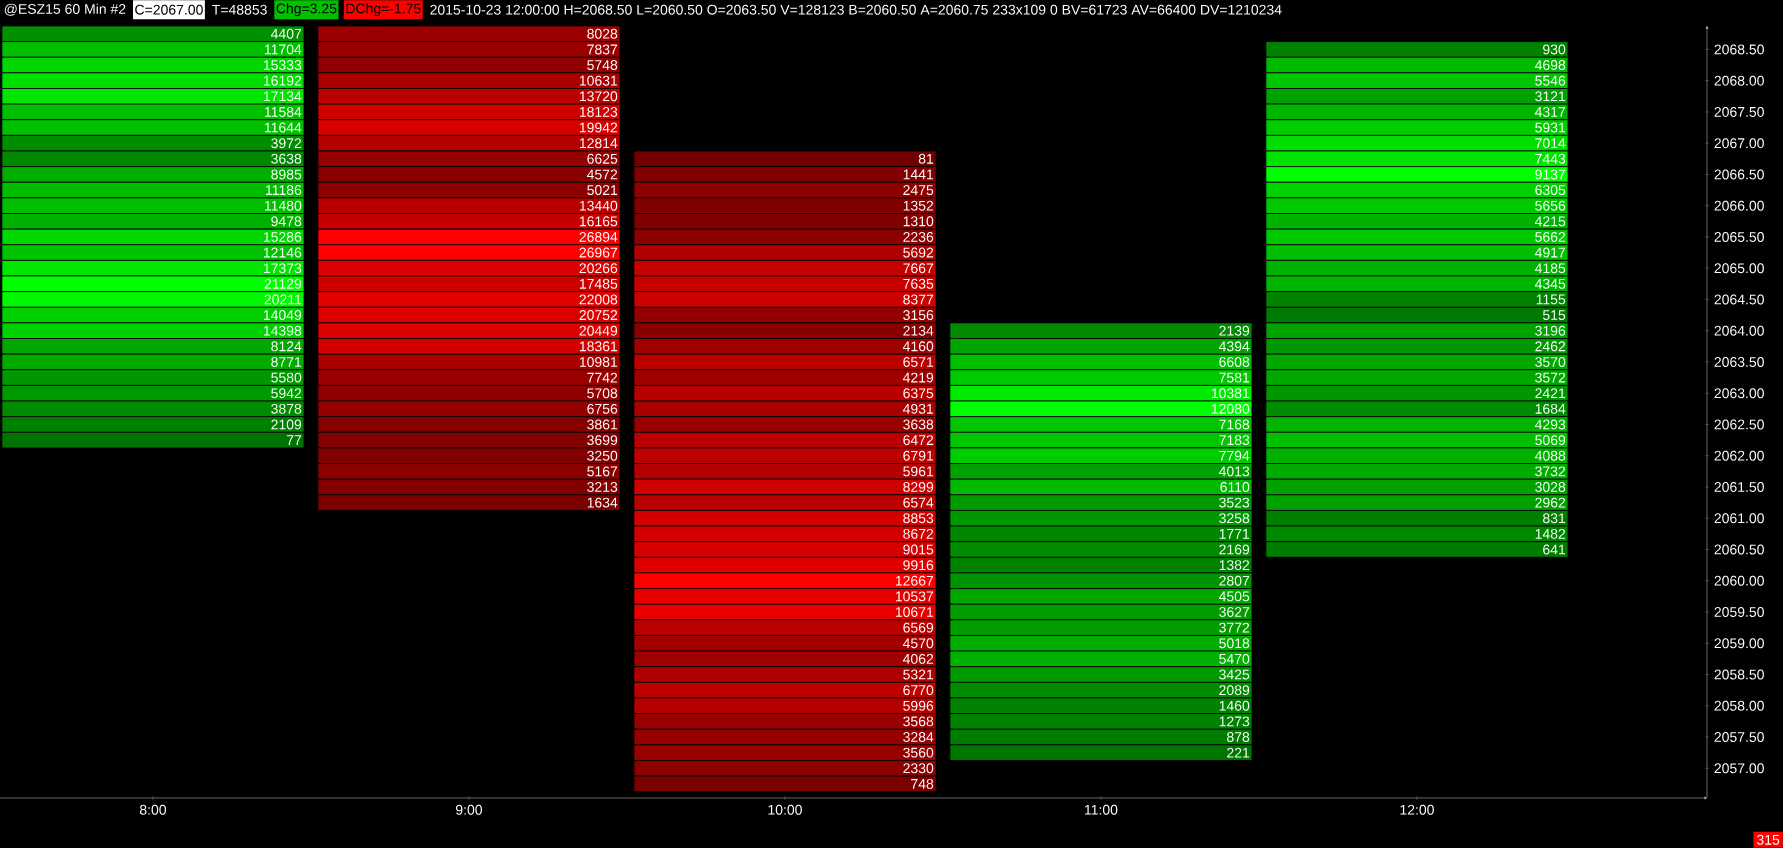  What do you see at coordinates (1550, 205) in the screenshot?
I see `data-label: 5656` at bounding box center [1550, 205].